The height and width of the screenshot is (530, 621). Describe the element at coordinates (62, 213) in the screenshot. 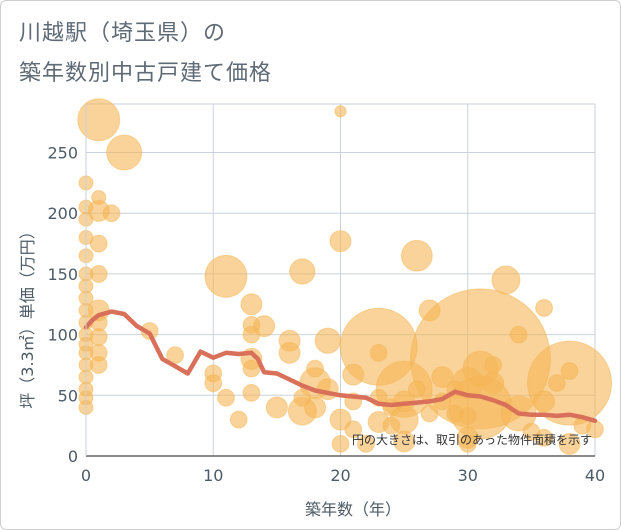

I see `y-tick-label: 200` at that location.